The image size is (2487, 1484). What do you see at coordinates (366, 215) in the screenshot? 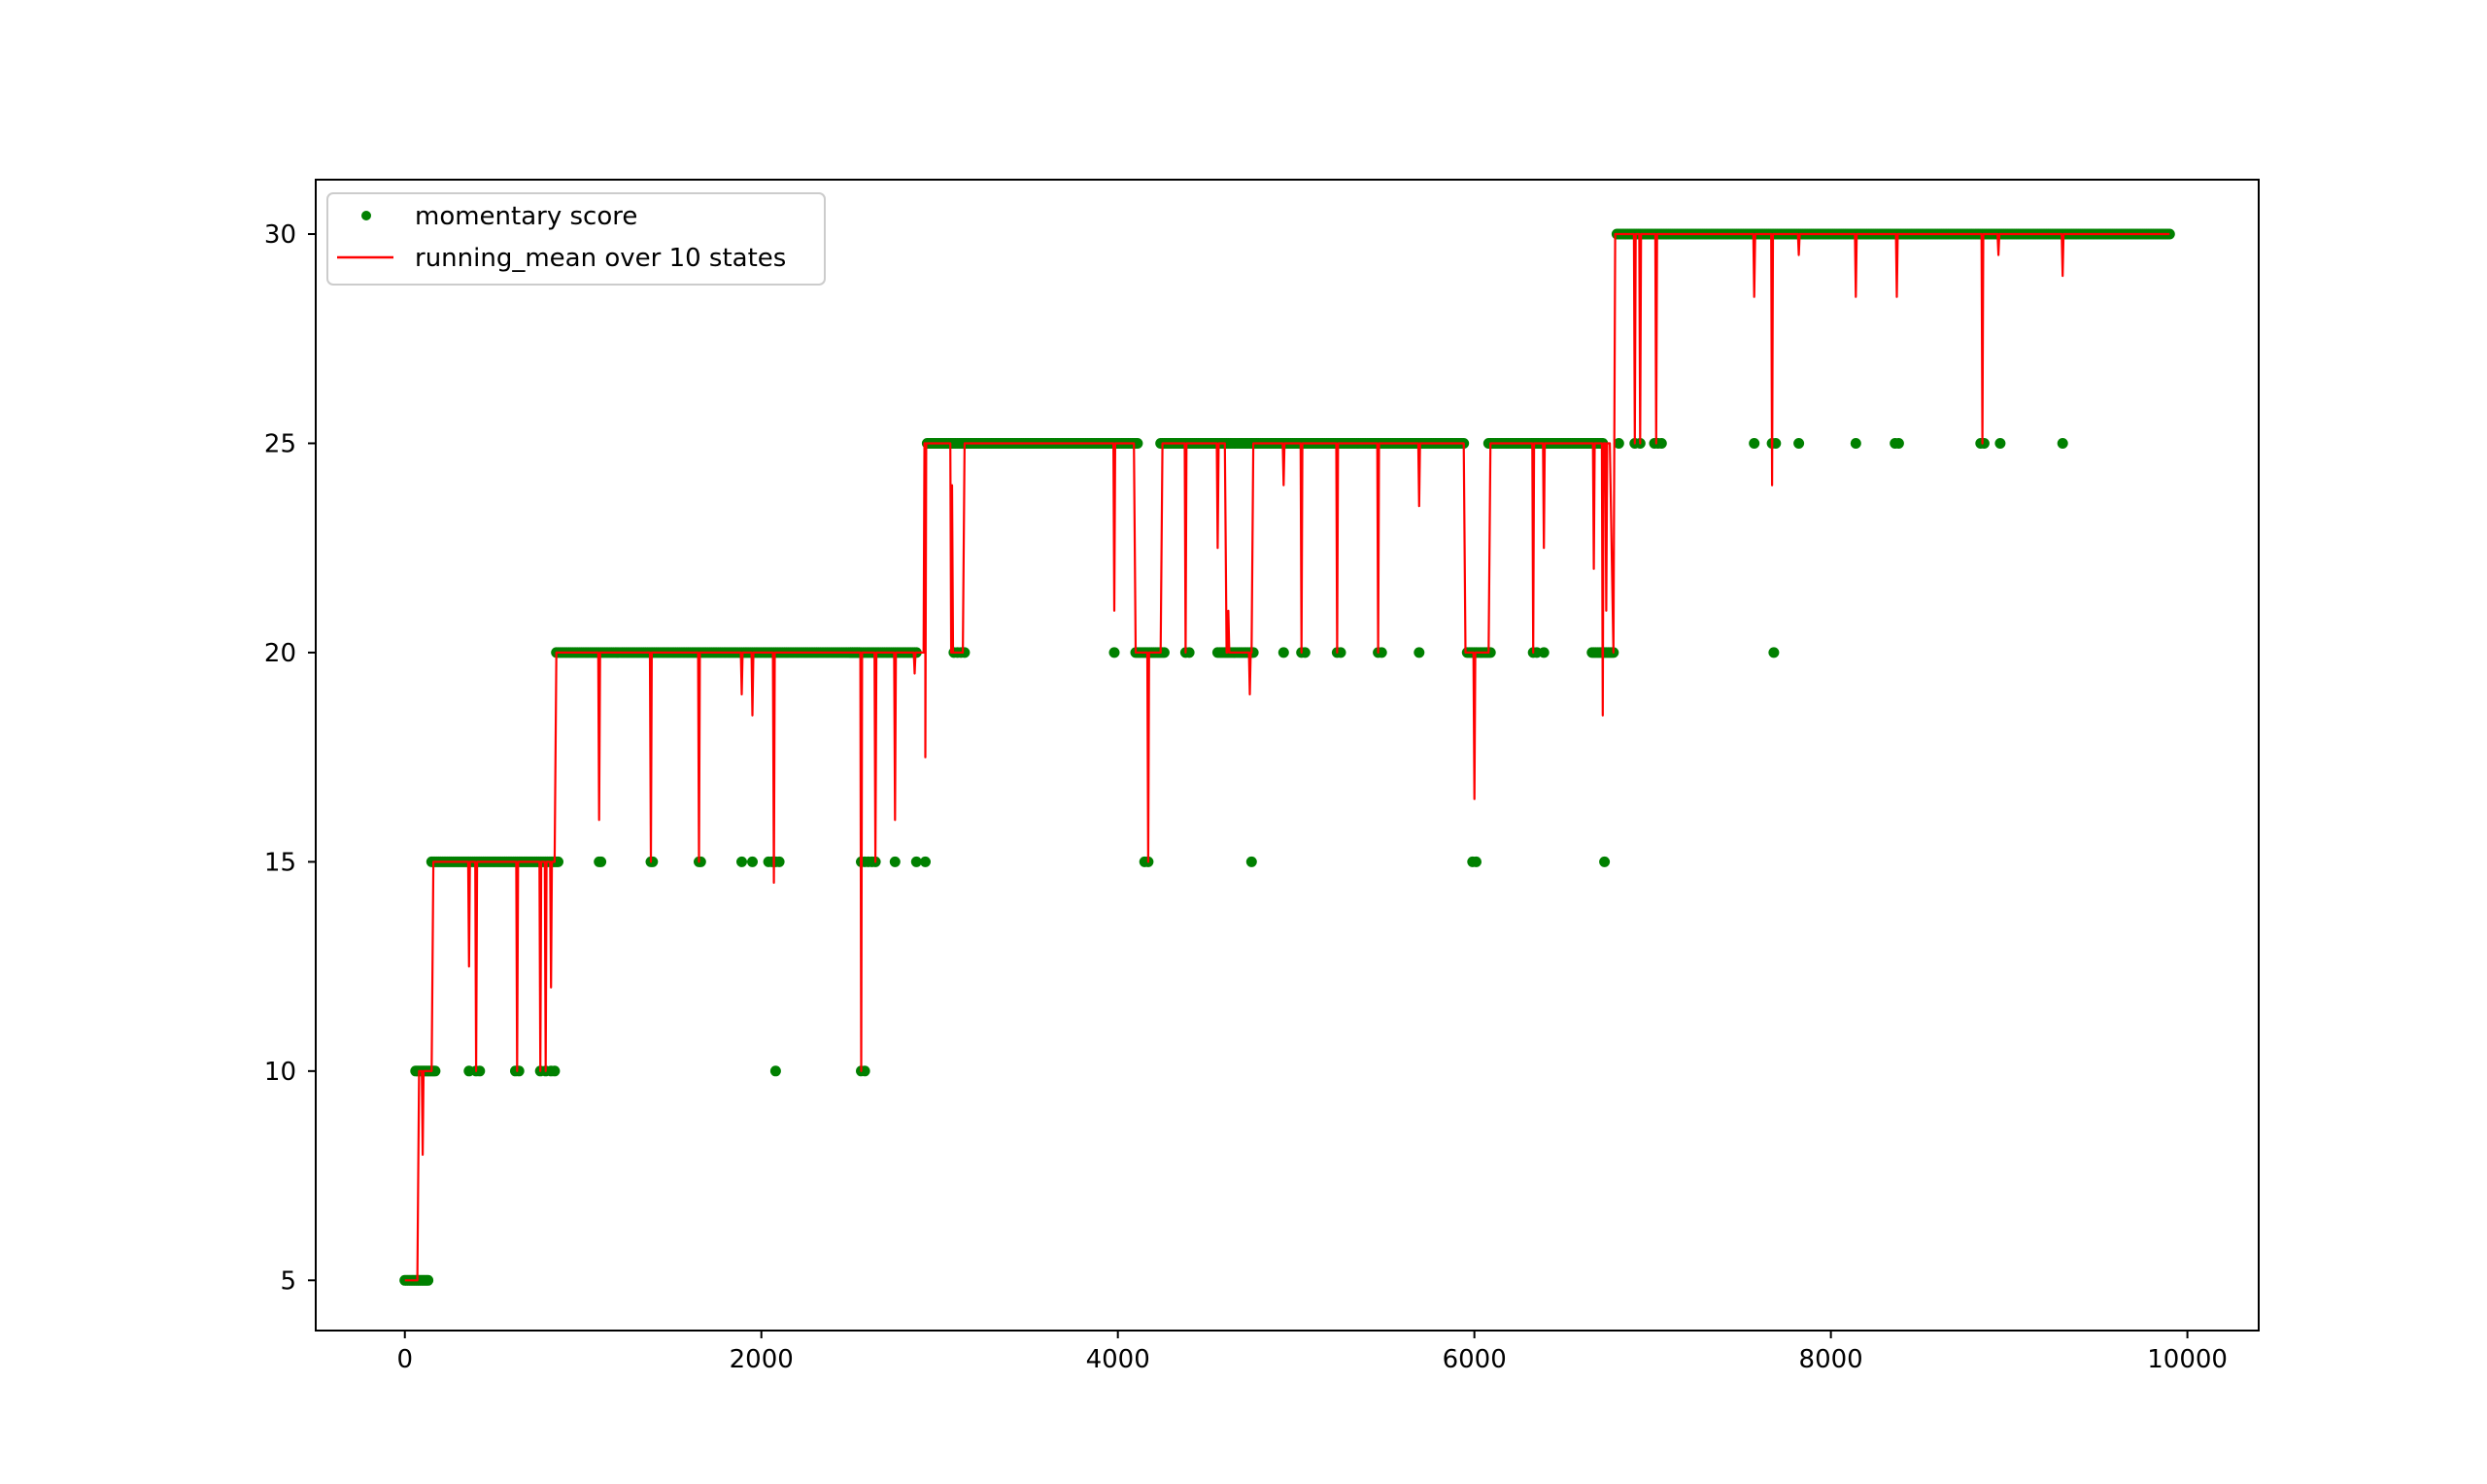
I see `legend-marker-momentary-score` at bounding box center [366, 215].